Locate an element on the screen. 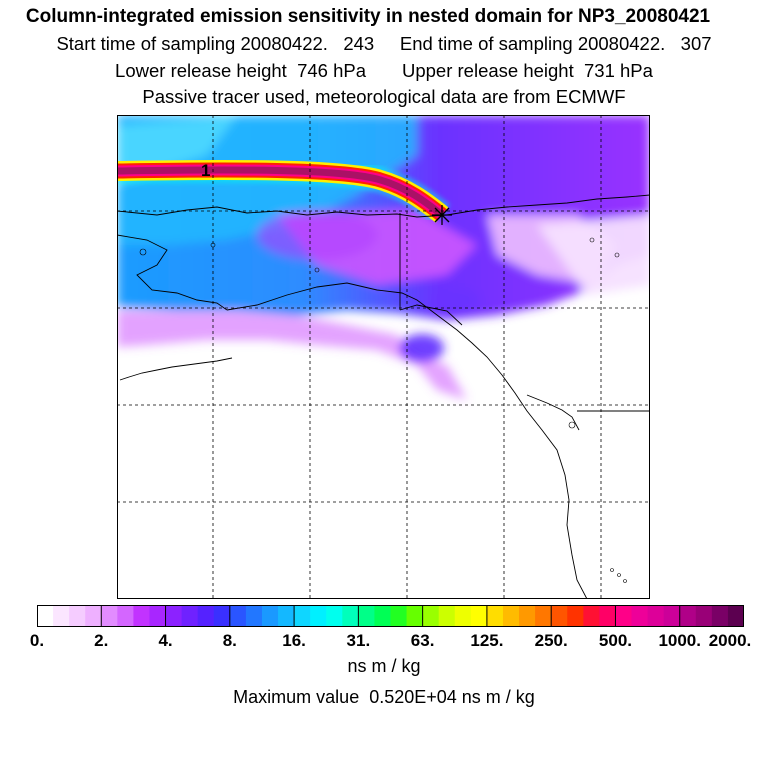 Image resolution: width=768 pixels, height=768 pixels. colorbar-tick-label: 4. is located at coordinates (165, 640).